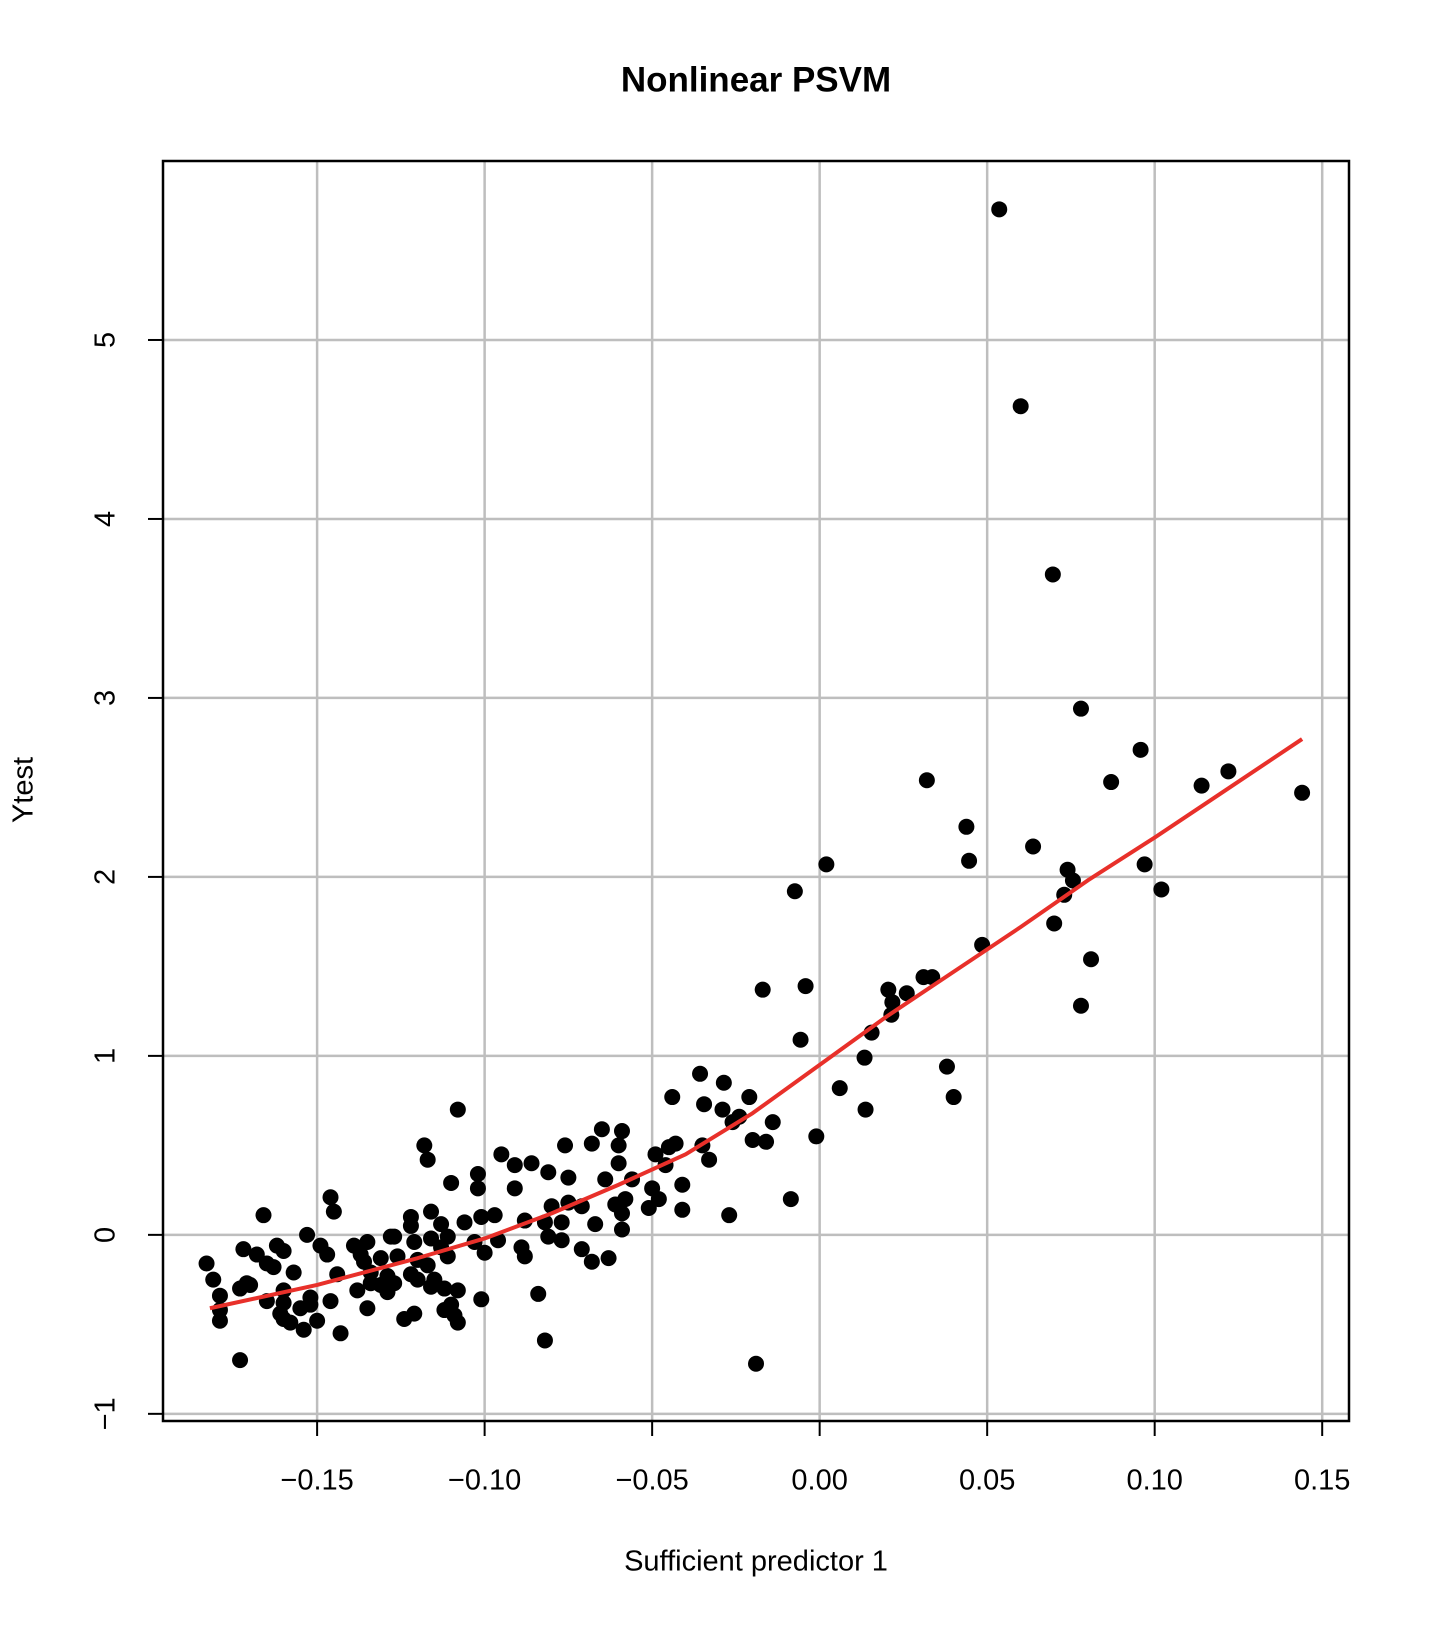  I want to click on y-tick-label: 5, so click(106, 340).